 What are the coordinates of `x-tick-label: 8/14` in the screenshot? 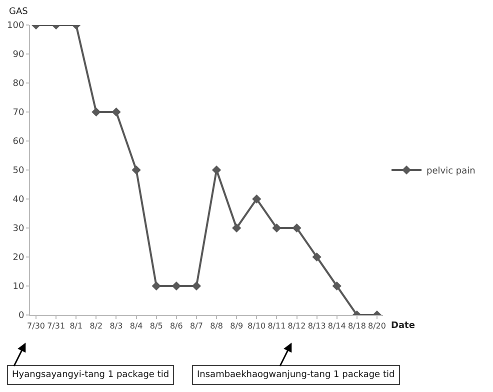 It's located at (337, 326).